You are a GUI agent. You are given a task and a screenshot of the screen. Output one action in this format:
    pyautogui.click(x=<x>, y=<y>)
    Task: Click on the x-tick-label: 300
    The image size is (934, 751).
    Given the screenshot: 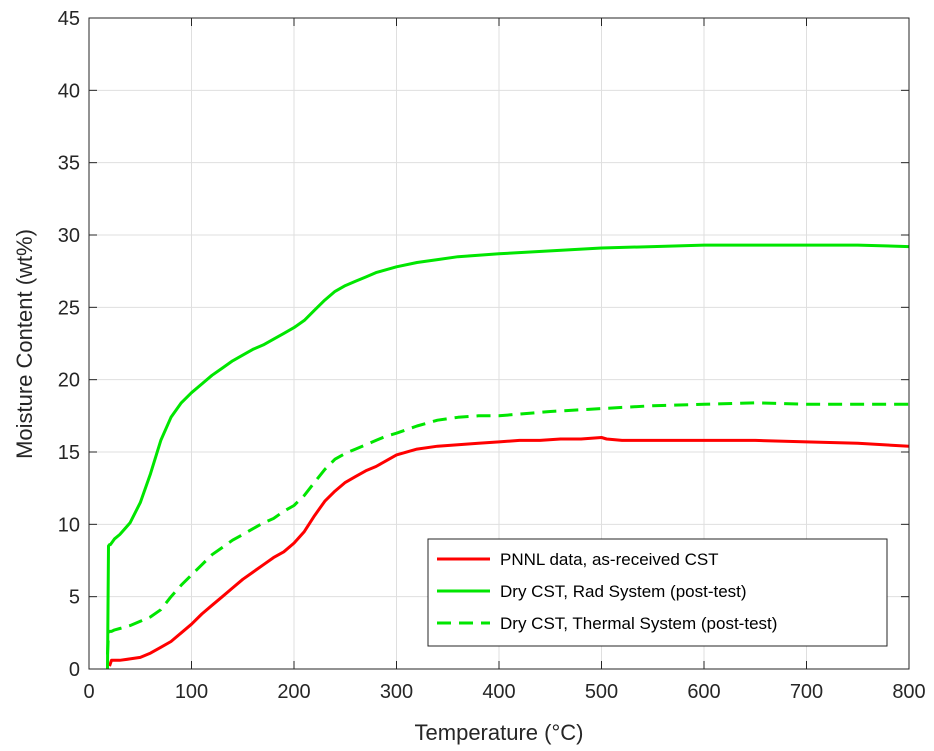 What is the action you would take?
    pyautogui.click(x=396, y=692)
    